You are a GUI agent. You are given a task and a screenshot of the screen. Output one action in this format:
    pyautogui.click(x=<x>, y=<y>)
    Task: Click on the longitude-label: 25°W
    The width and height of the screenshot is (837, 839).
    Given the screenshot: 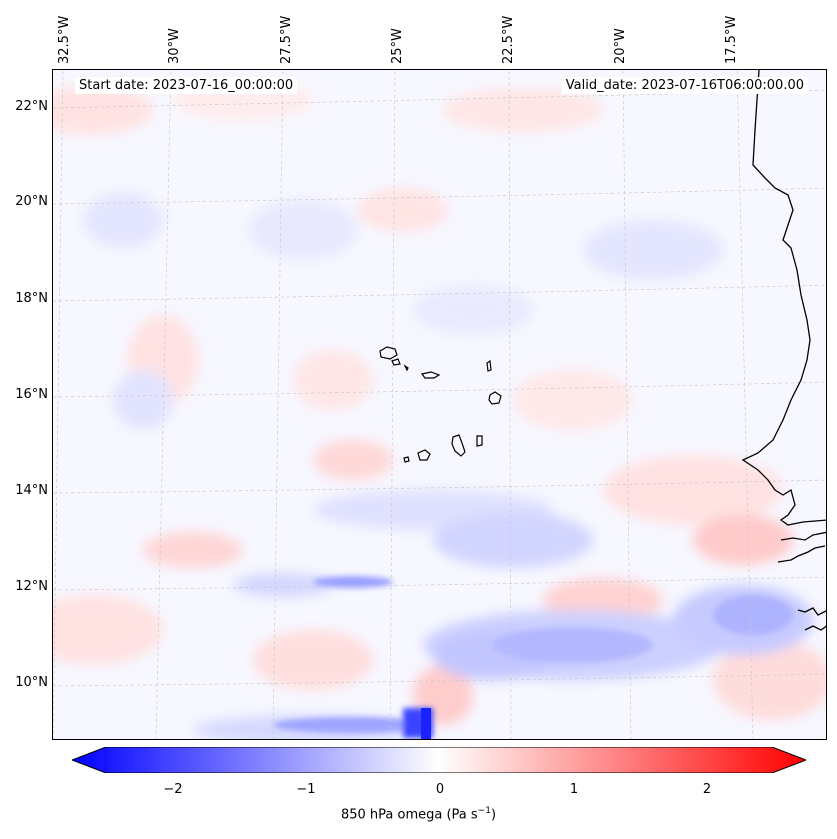 What is the action you would take?
    pyautogui.click(x=397, y=46)
    